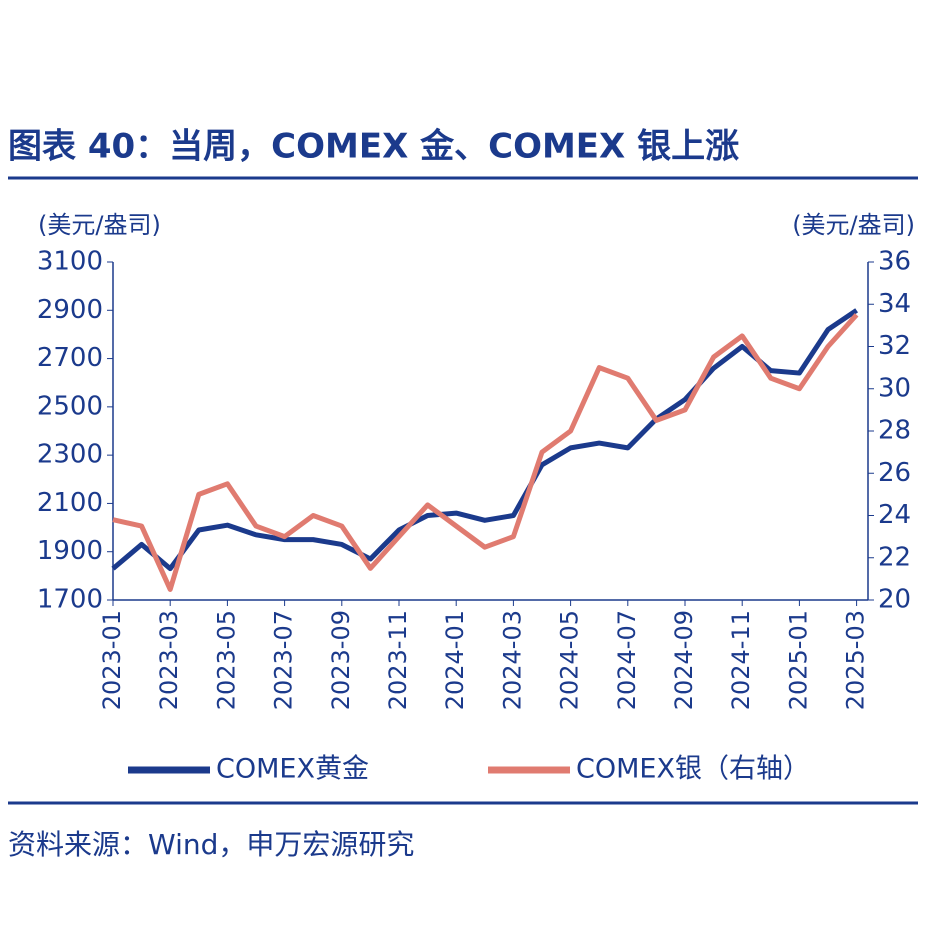  I want to click on y-tick-label: 3100, so click(70, 262).